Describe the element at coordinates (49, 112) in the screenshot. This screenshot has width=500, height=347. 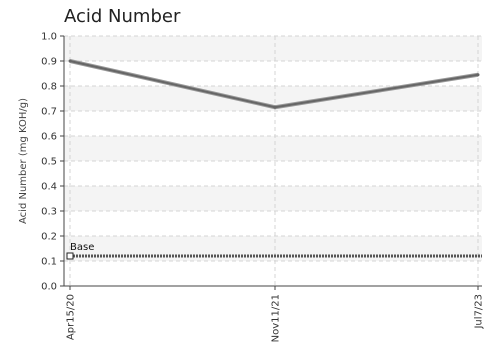
I see `y-tick-label: 0.7` at that location.